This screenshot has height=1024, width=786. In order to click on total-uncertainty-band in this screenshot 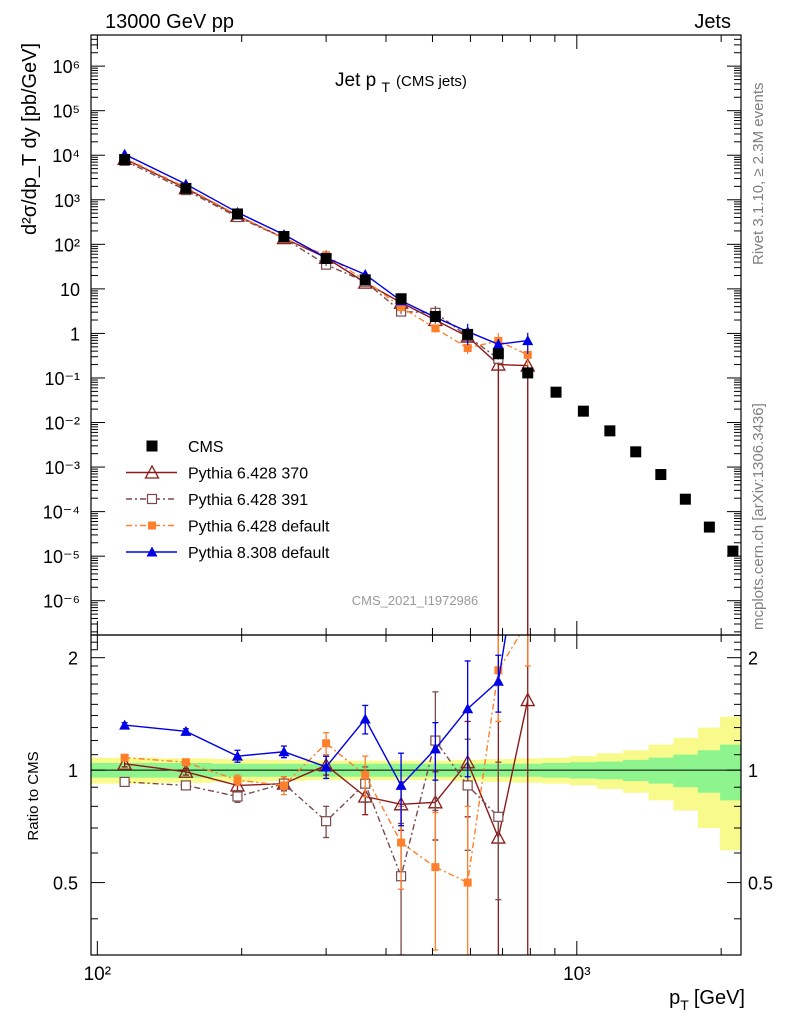, I will do `click(416, 783)`.